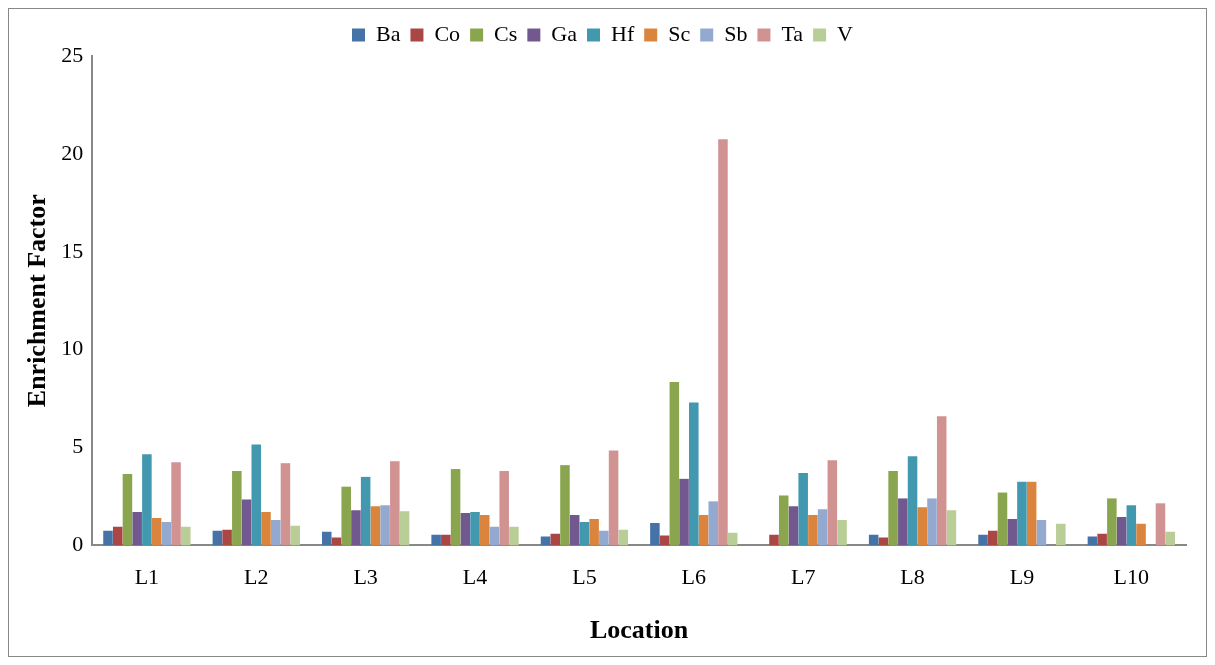 This screenshot has height=665, width=1215. What do you see at coordinates (639, 630) in the screenshot?
I see `x-axis-title: Location` at bounding box center [639, 630].